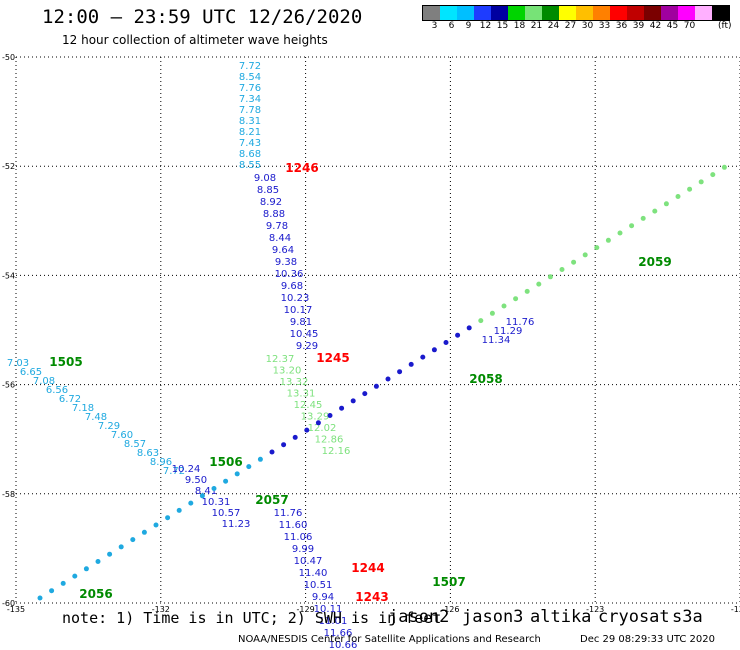 This screenshot has height=650, width=740. What do you see at coordinates (186, 469) in the screenshot?
I see `wave-height-value: 10.24` at bounding box center [186, 469].